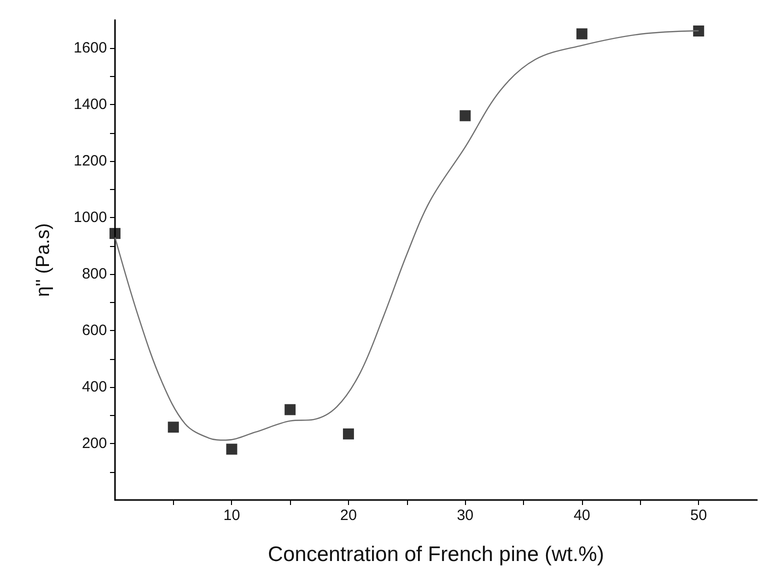  I want to click on y-tick-label: 1400, so click(90, 105).